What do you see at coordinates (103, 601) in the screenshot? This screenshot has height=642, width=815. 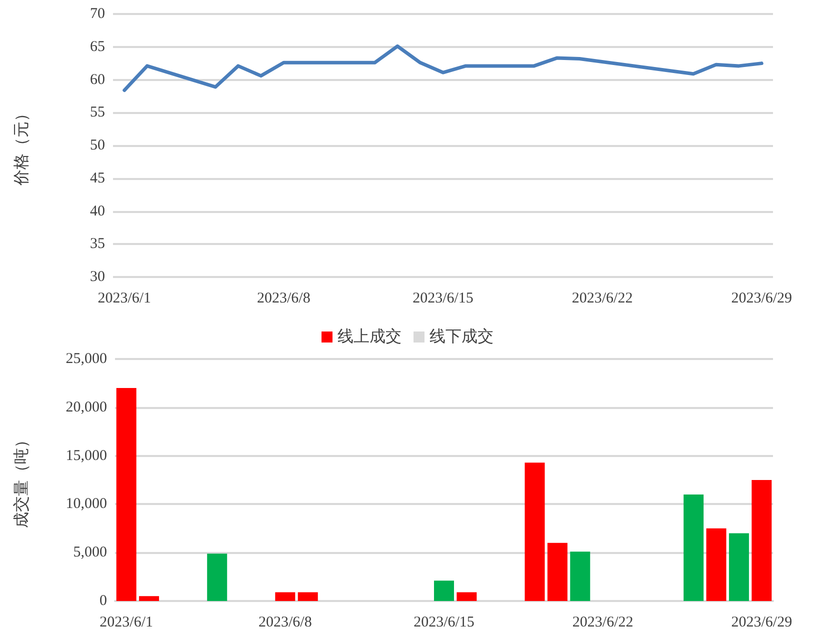 I see `y-tick-label: 0` at bounding box center [103, 601].